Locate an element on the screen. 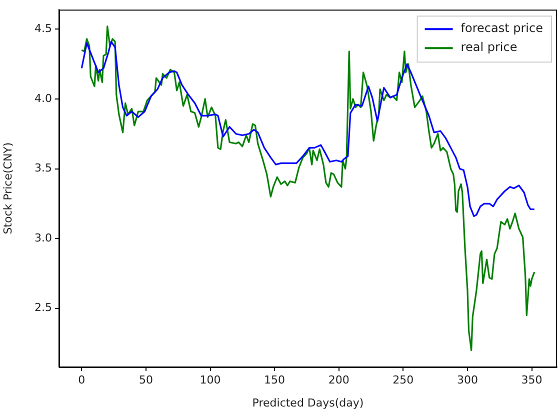 Image resolution: width=558 pixels, height=412 pixels. x-tick-label: 350 is located at coordinates (531, 379).